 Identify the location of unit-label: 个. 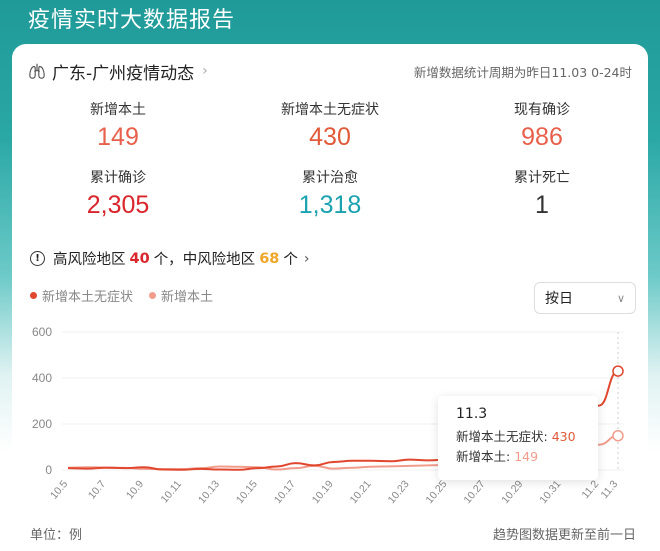
(290, 260).